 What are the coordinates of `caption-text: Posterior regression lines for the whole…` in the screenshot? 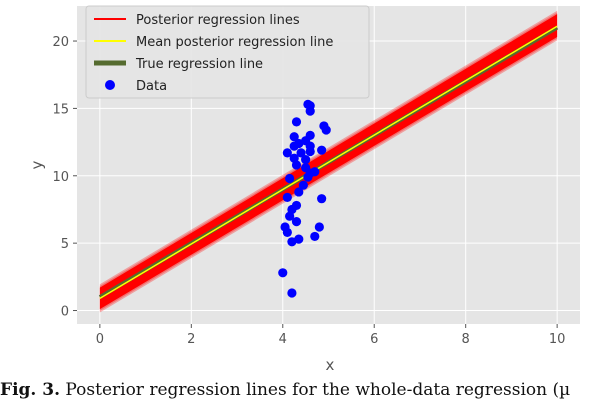 It's located at (318, 390).